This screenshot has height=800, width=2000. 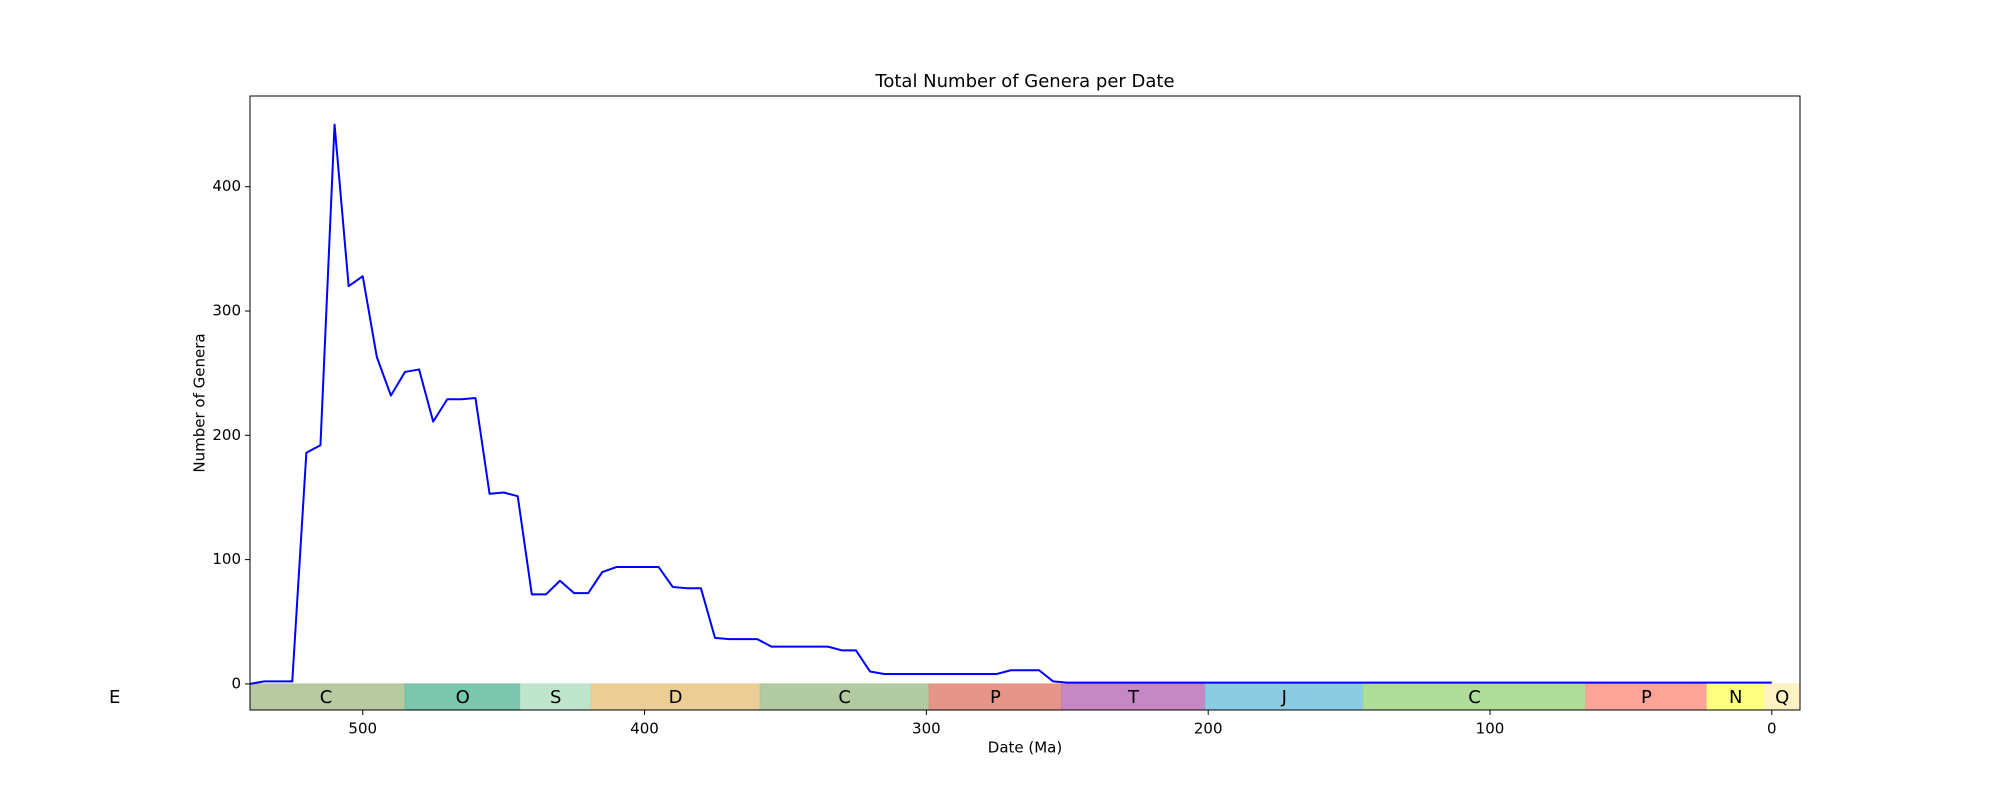 What do you see at coordinates (362, 729) in the screenshot?
I see `x-tick-label: 500` at bounding box center [362, 729].